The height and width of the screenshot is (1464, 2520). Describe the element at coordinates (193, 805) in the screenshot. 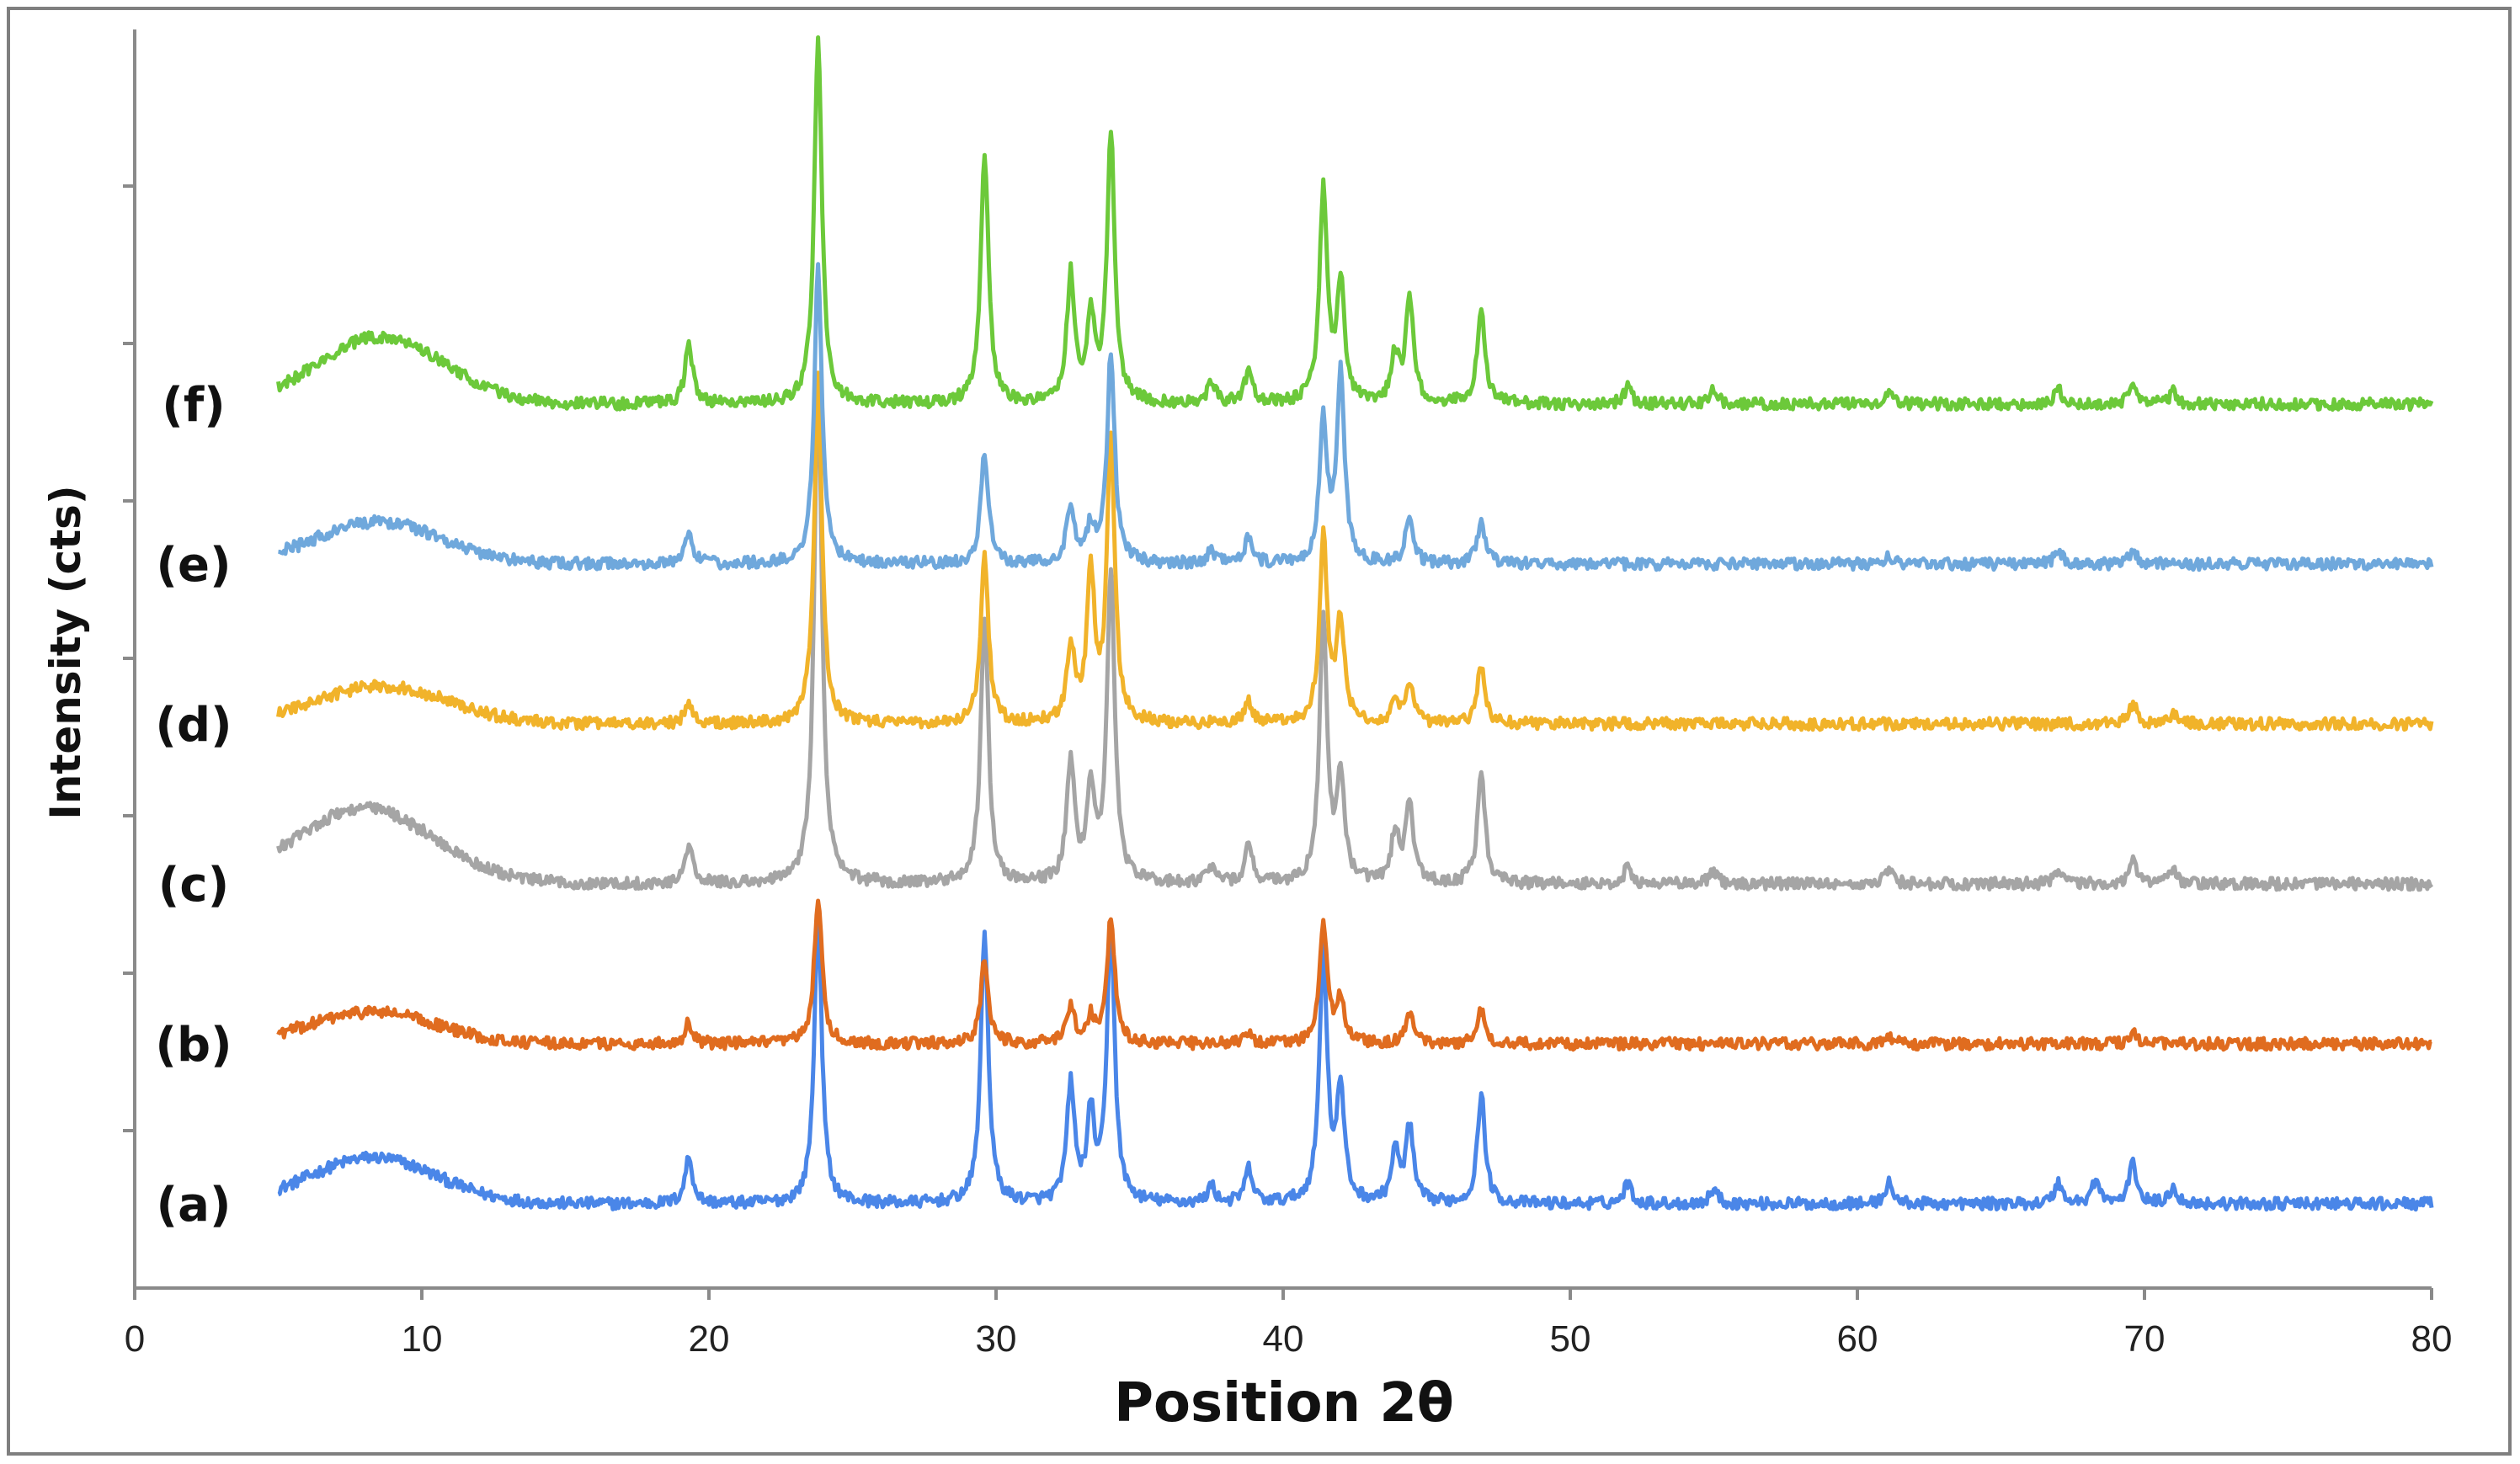

I see `series-labels: (a) (b) (c) (d) (e) (f)` at that location.